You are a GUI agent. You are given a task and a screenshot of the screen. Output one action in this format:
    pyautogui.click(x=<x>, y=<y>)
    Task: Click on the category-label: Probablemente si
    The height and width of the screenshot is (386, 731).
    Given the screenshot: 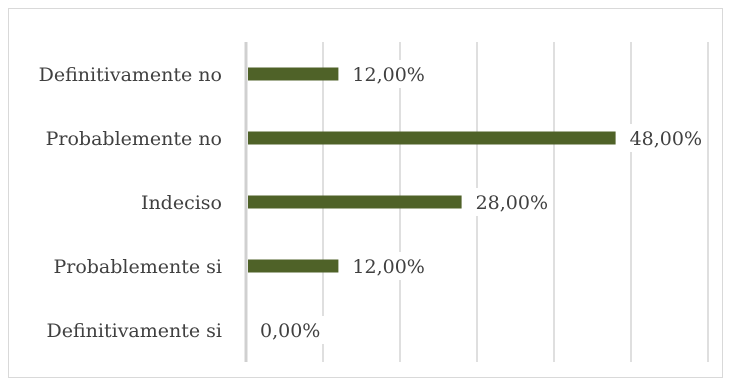 What is the action you would take?
    pyautogui.click(x=137, y=267)
    